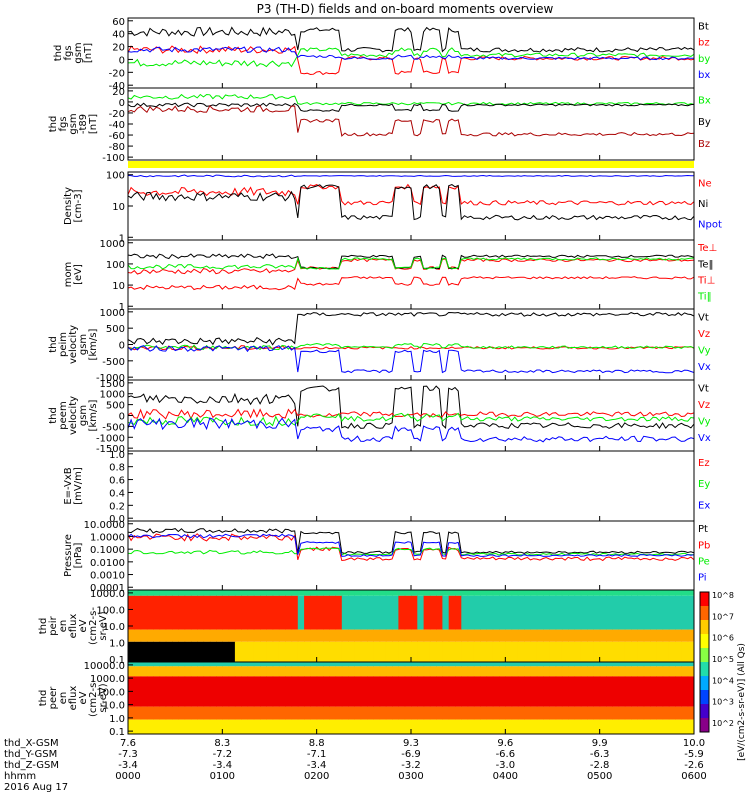 Image resolution: width=750 pixels, height=800 pixels. I want to click on series-ti-line, so click(411, 283).